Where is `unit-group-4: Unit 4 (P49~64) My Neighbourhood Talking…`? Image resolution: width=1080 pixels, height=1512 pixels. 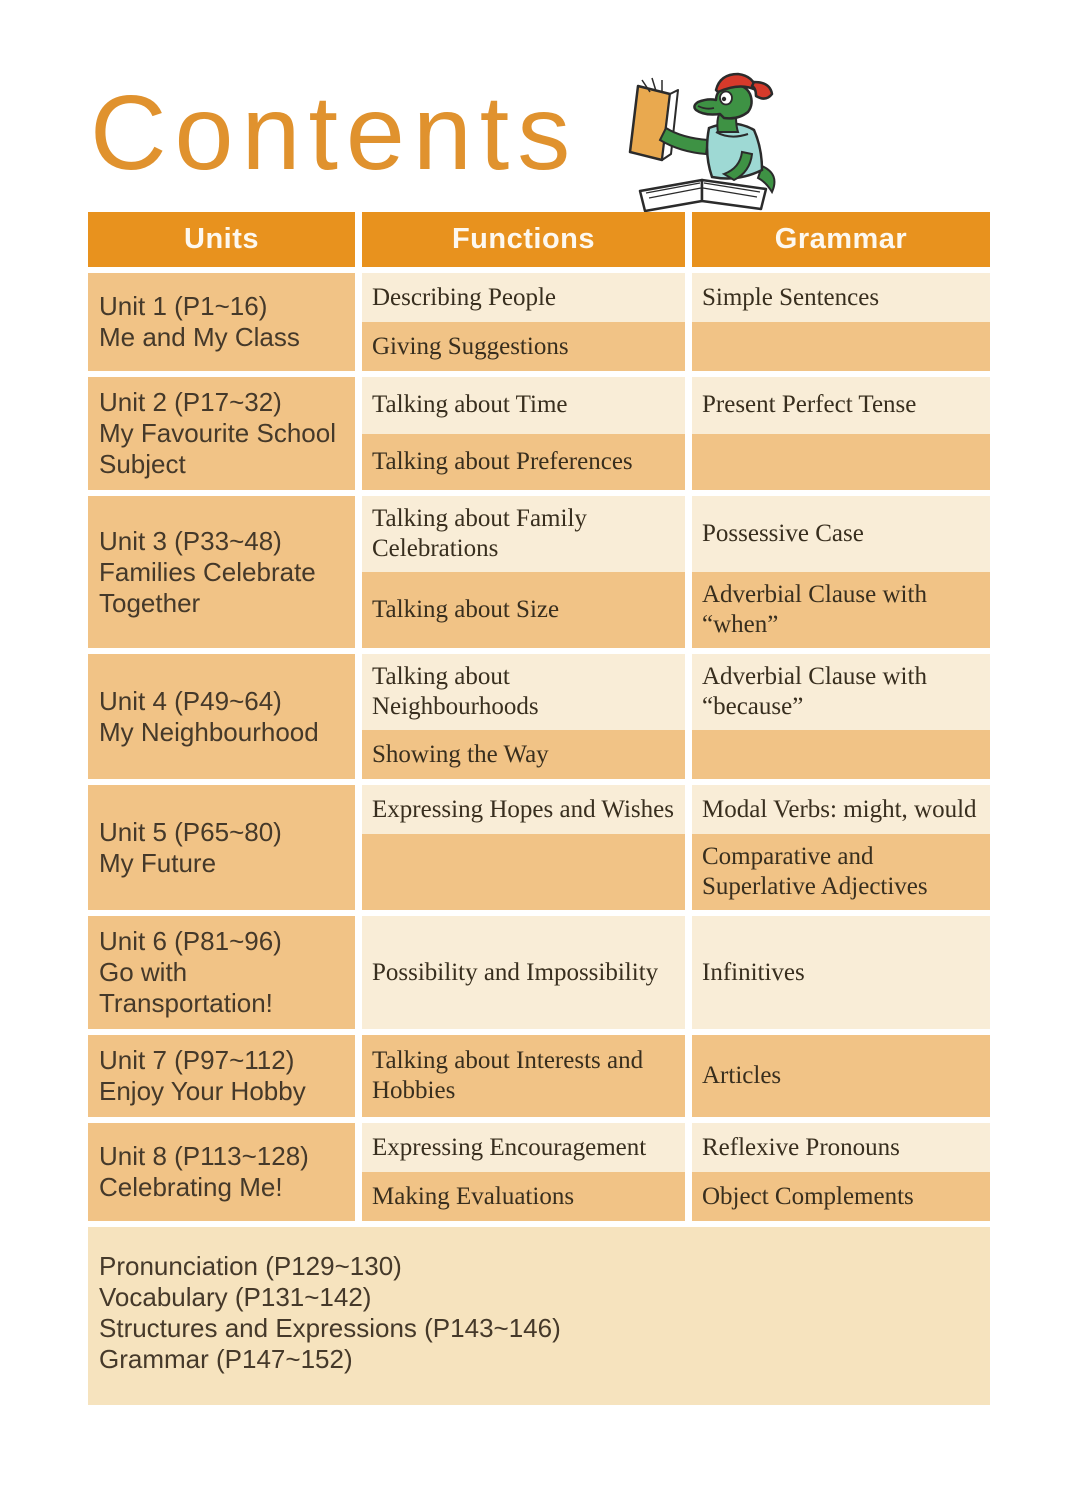 unit-group-4: Unit 4 (P49~64) My Neighbourhood Talking… is located at coordinates (539, 716).